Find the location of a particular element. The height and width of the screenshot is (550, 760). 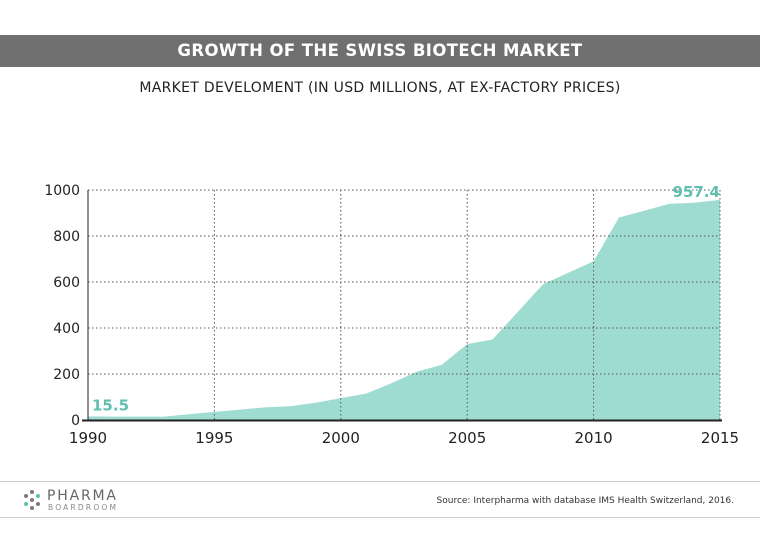

y-tick-label: 200 is located at coordinates (66, 375).